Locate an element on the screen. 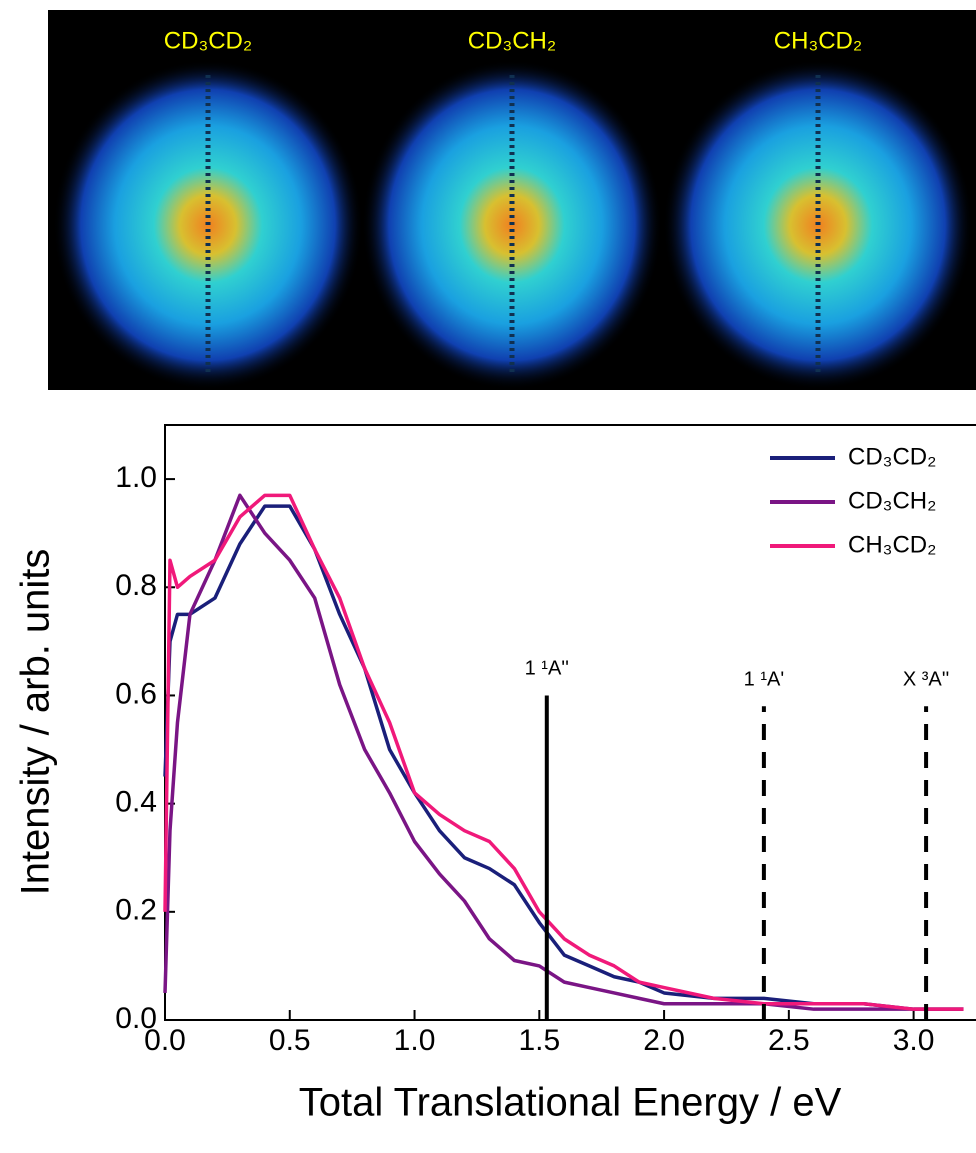  y-tick-label: 0.2 is located at coordinates (136, 910).